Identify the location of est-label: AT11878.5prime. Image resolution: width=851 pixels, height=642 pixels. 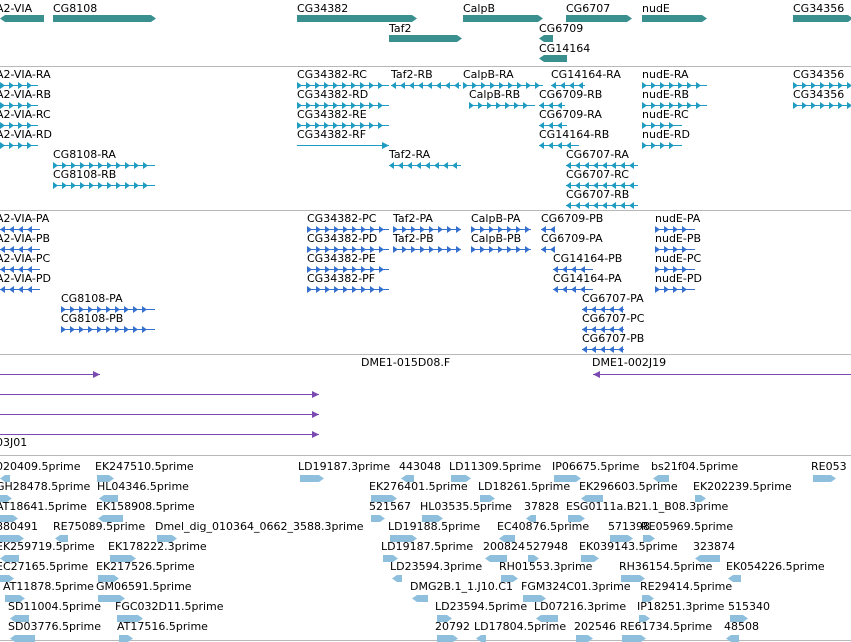
(48, 586).